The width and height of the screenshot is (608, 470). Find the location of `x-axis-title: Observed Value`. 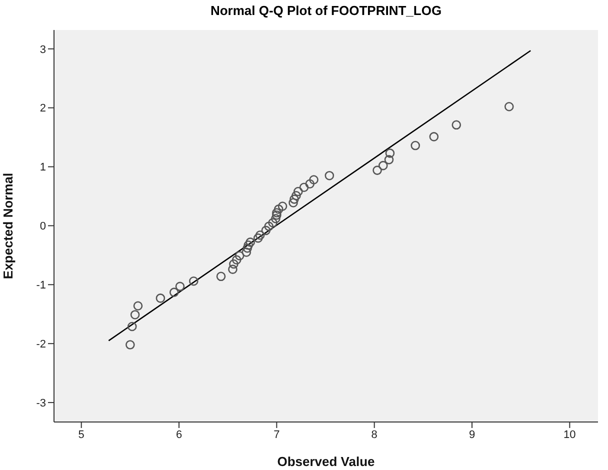

x-axis-title: Observed Value is located at coordinates (326, 461).